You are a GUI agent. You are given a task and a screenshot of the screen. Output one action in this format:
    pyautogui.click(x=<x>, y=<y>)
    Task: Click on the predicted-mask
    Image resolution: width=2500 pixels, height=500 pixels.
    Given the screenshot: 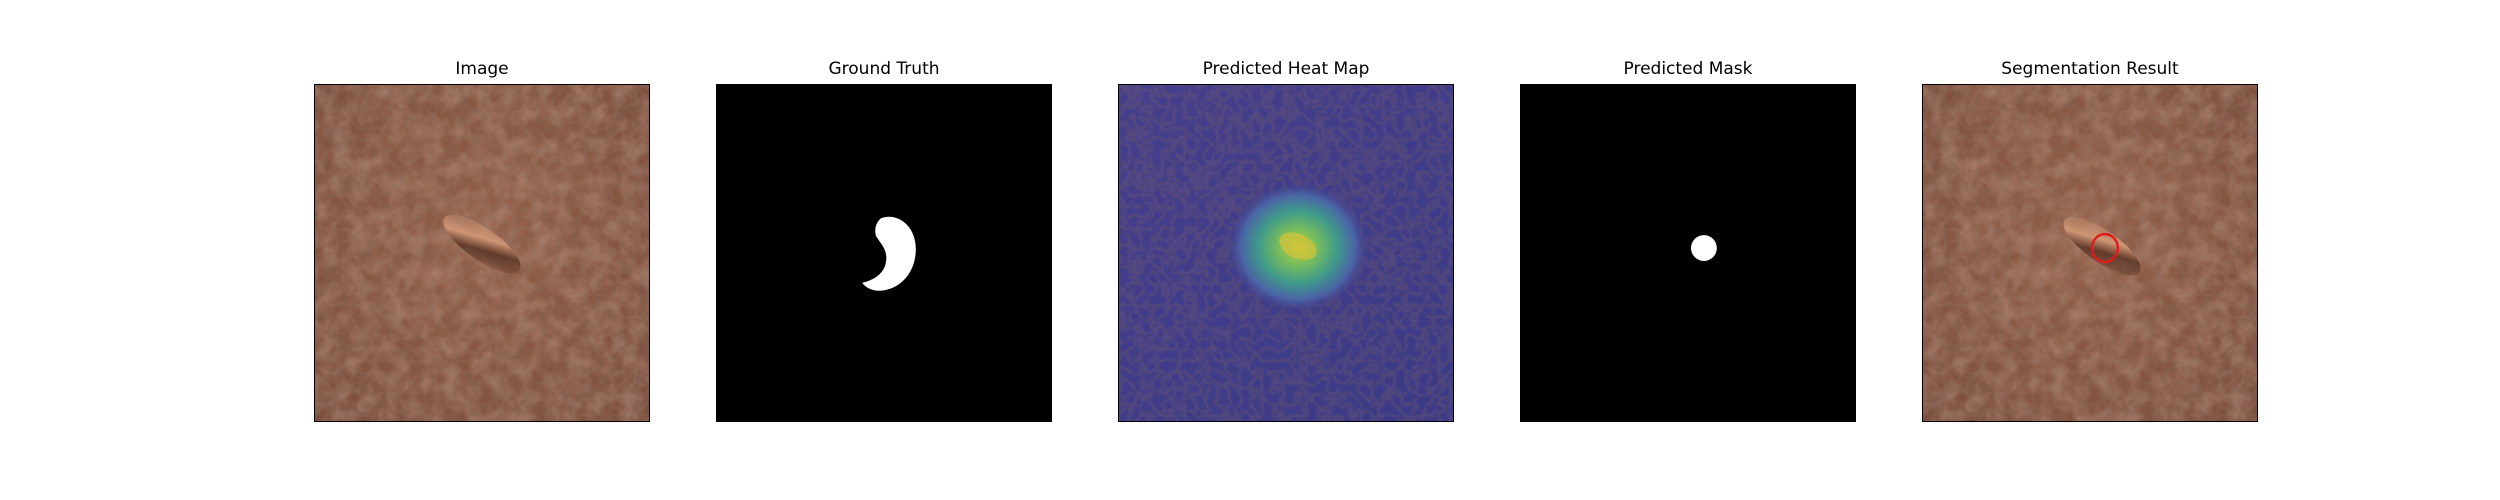 What is the action you would take?
    pyautogui.click(x=1688, y=253)
    